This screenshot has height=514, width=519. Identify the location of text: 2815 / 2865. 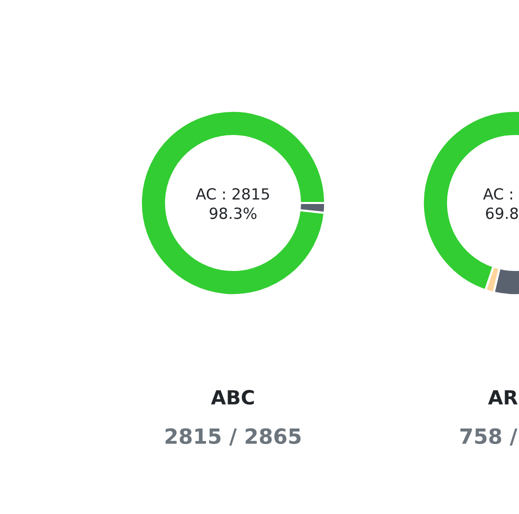
(233, 437).